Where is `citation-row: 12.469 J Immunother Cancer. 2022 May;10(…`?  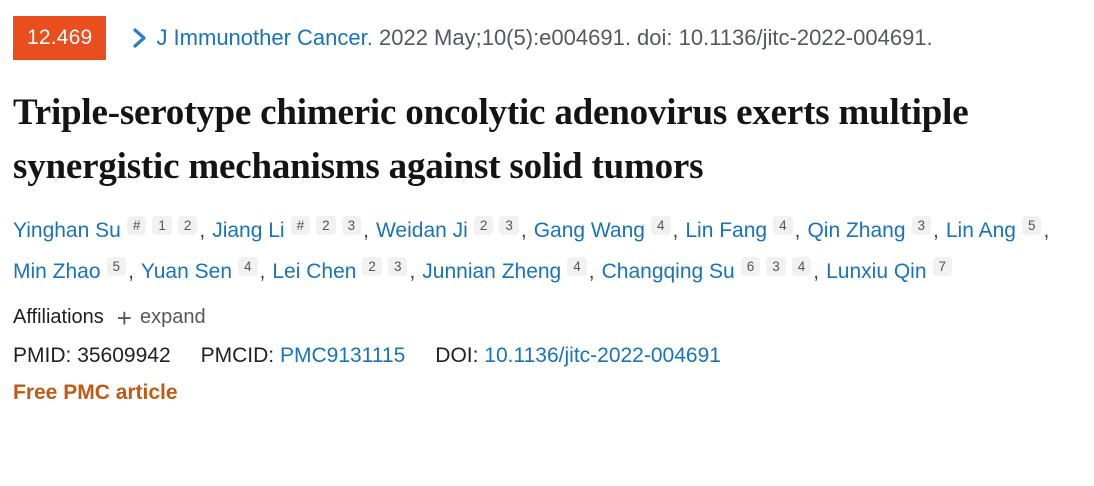 citation-row: 12.469 J Immunother Cancer. 2022 May;10(… is located at coordinates (545, 38).